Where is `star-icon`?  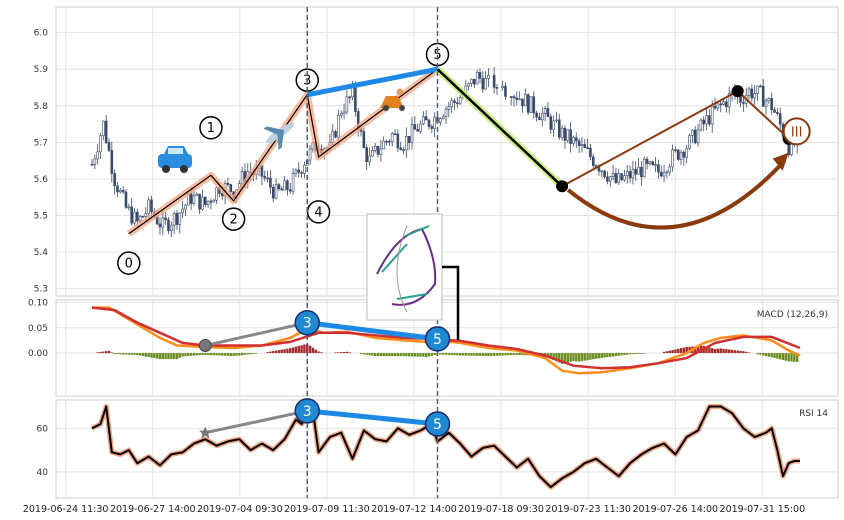
star-icon is located at coordinates (205, 432).